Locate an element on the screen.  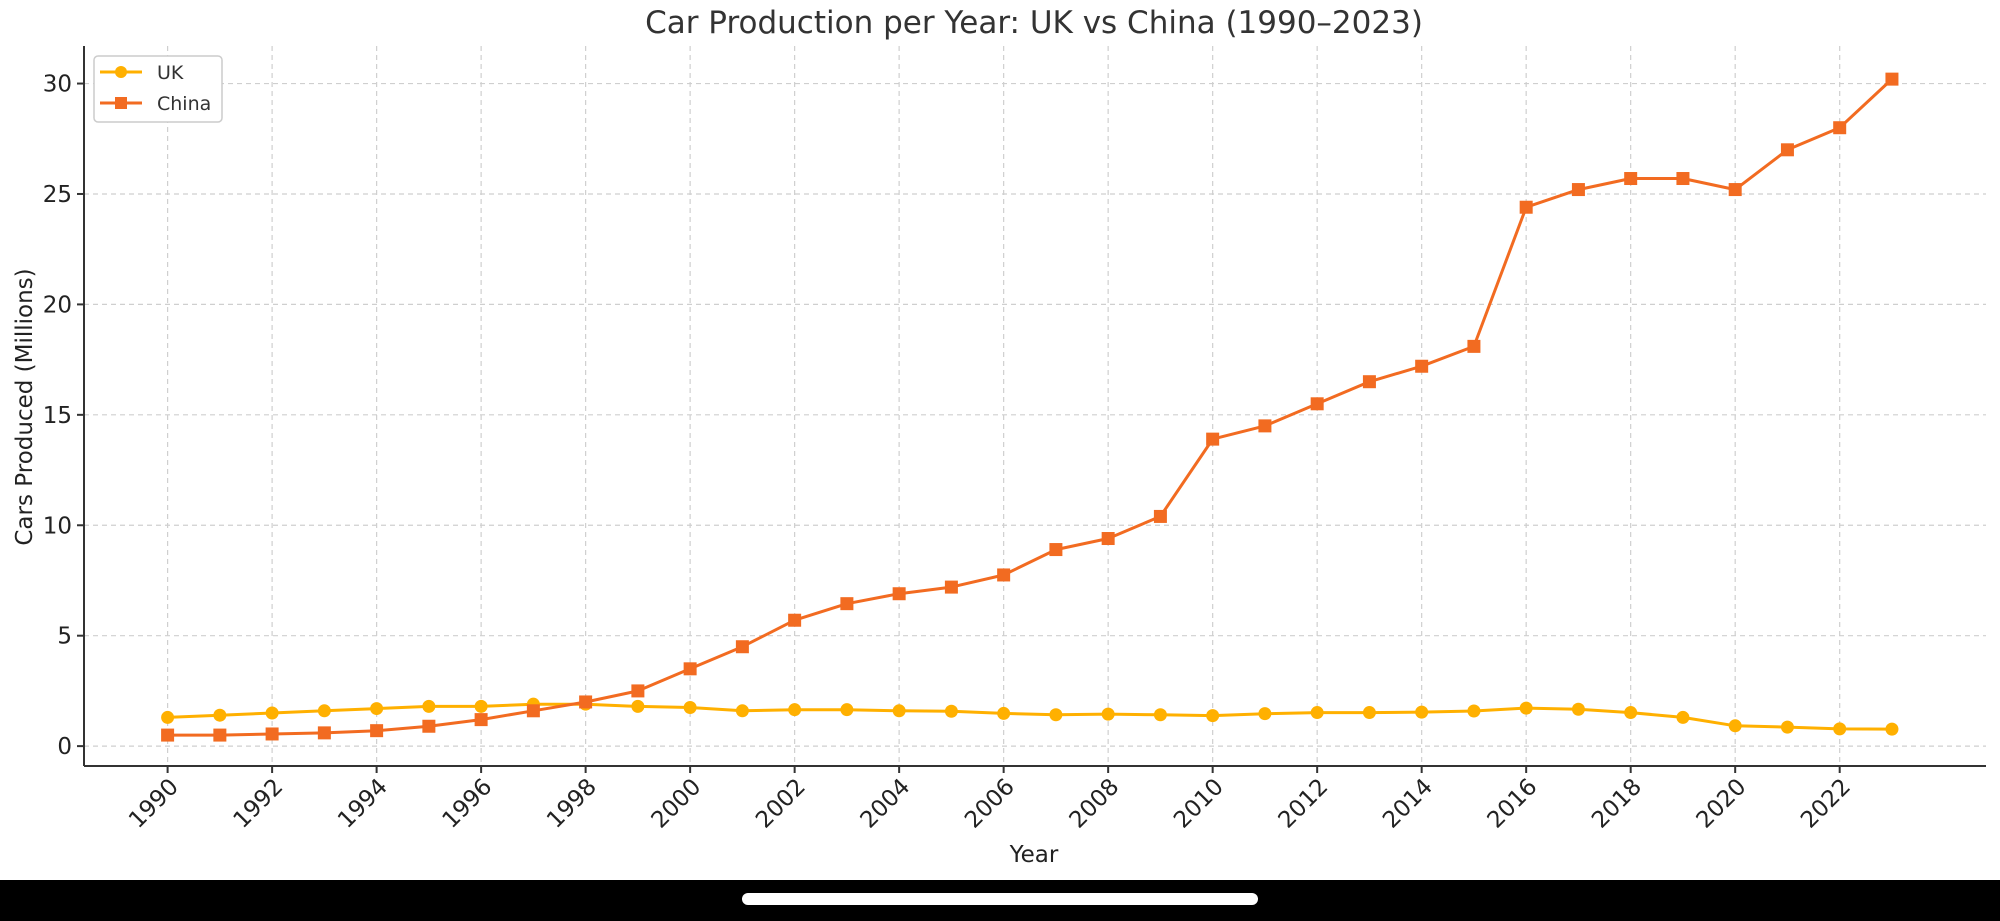
x-tick-label: 2018 is located at coordinates (1617, 804).